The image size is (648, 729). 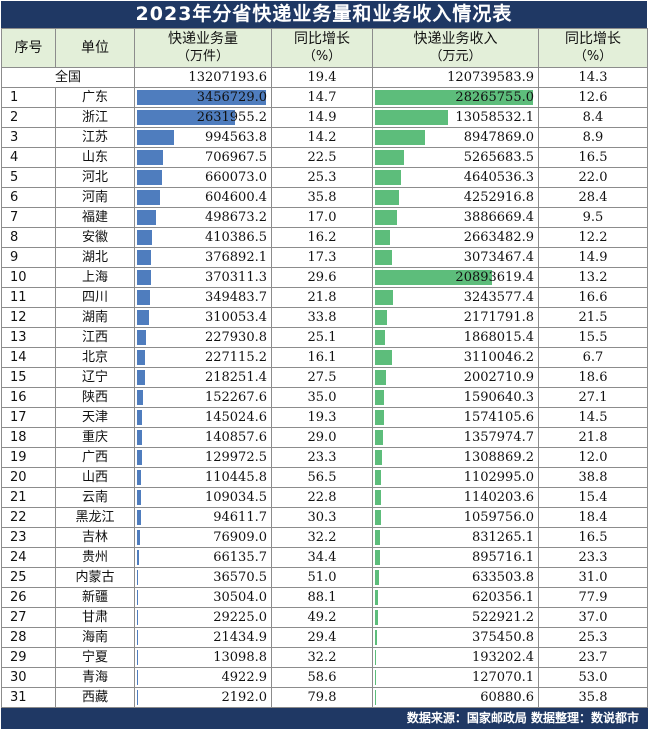 I want to click on row-rank: 14, so click(x=28, y=357).